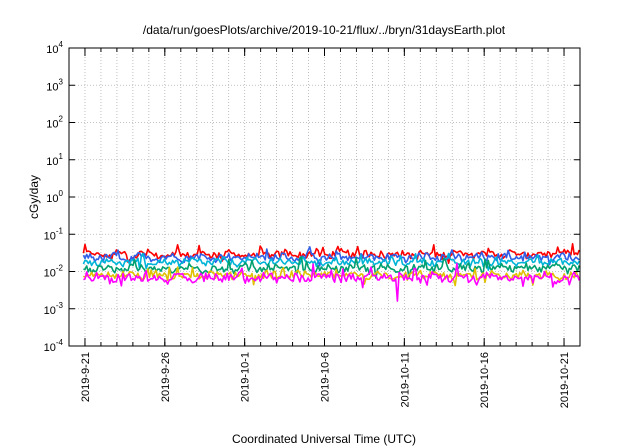  What do you see at coordinates (60, 305) in the screenshot?
I see `y-tick-exponent: -3` at bounding box center [60, 305].